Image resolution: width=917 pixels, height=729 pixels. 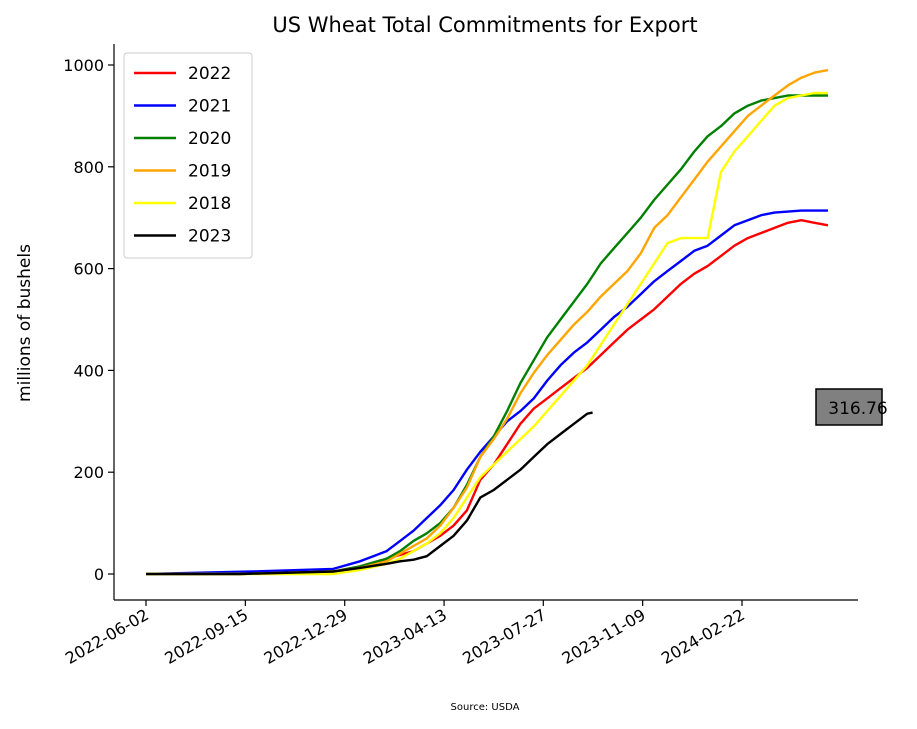 I want to click on callout-box, so click(x=849, y=407).